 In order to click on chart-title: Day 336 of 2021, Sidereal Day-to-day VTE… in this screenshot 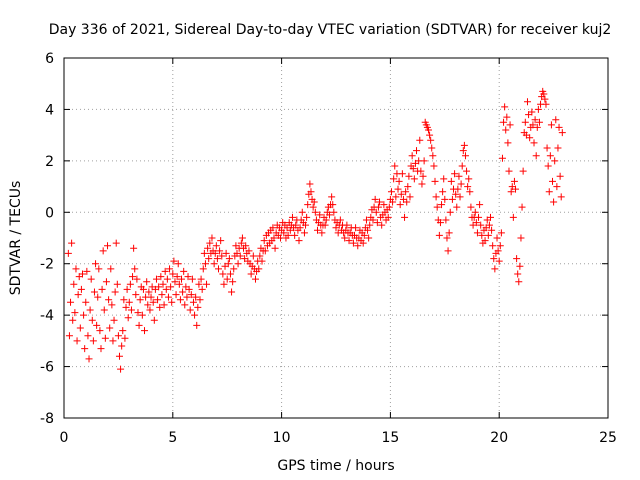, I will do `click(330, 30)`.